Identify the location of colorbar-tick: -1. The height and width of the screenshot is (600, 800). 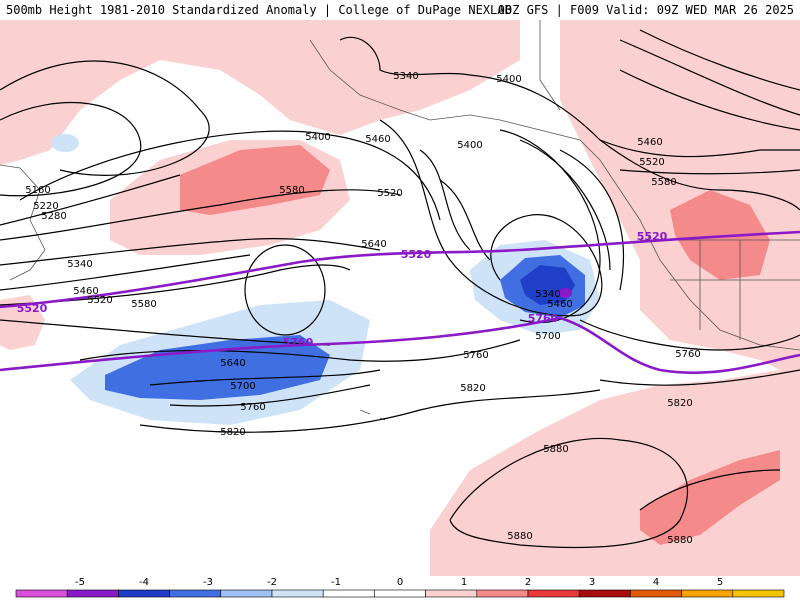
(336, 582).